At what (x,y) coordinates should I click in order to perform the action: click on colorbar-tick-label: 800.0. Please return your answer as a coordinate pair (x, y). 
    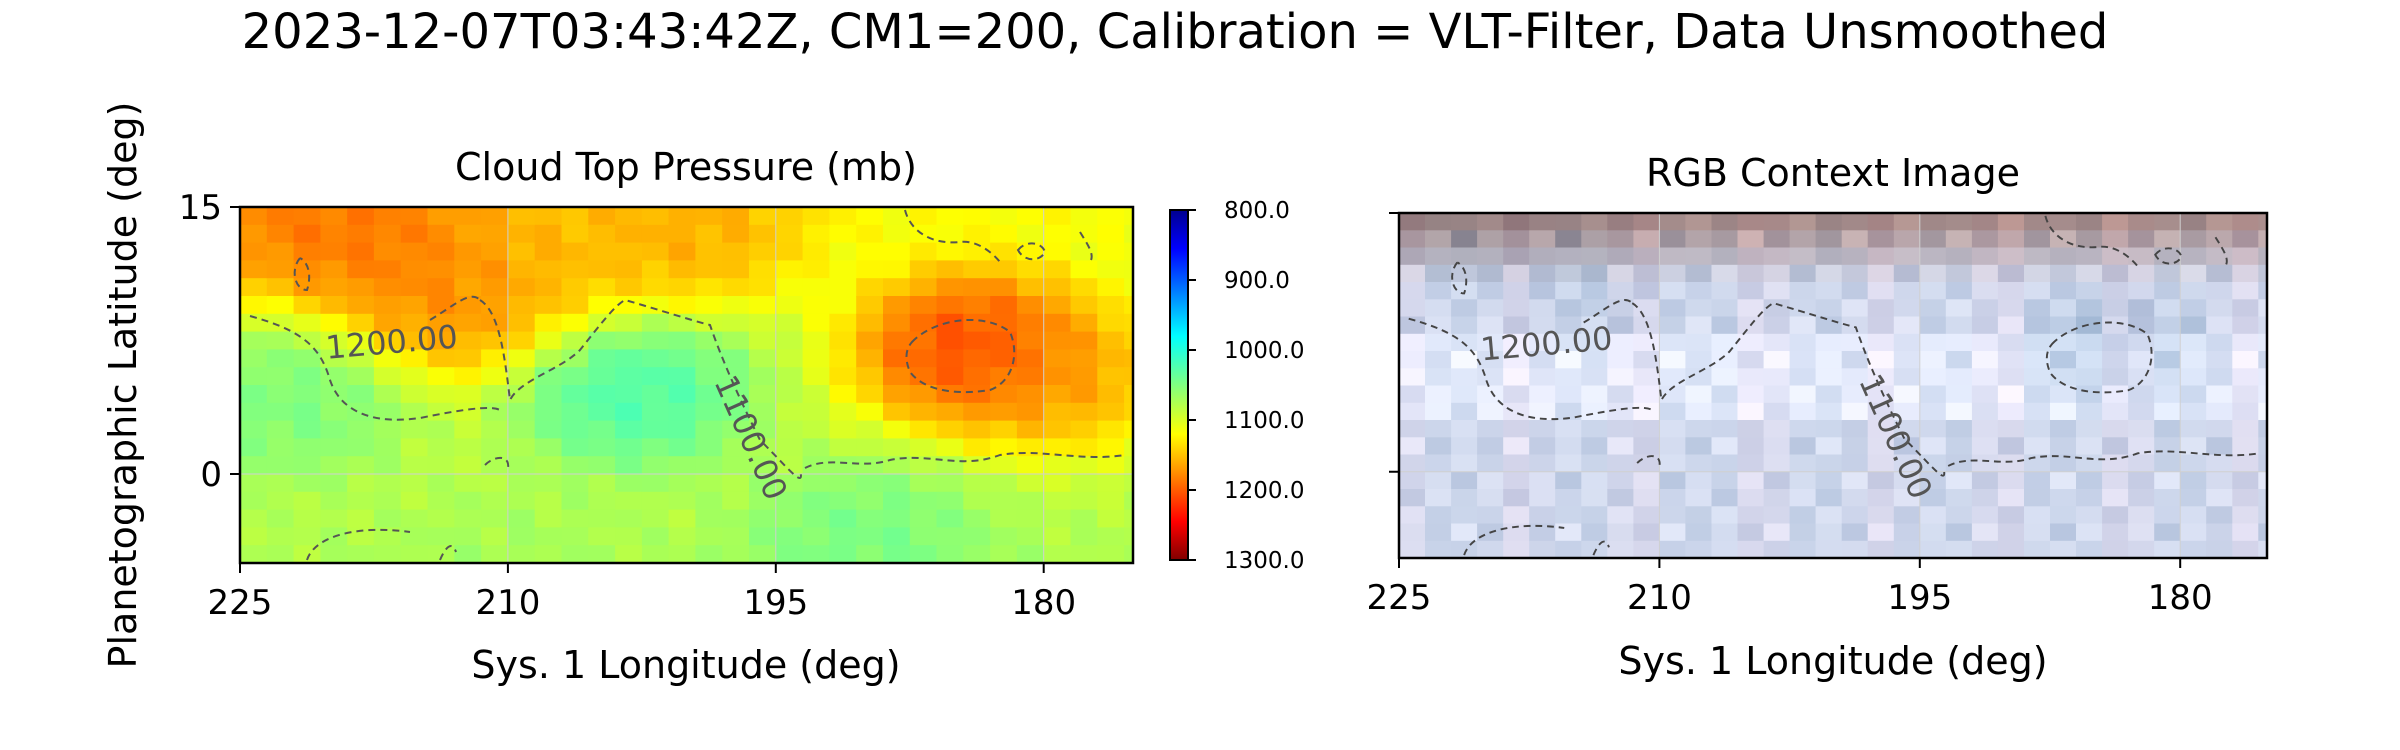
    Looking at the image, I should click on (1257, 211).